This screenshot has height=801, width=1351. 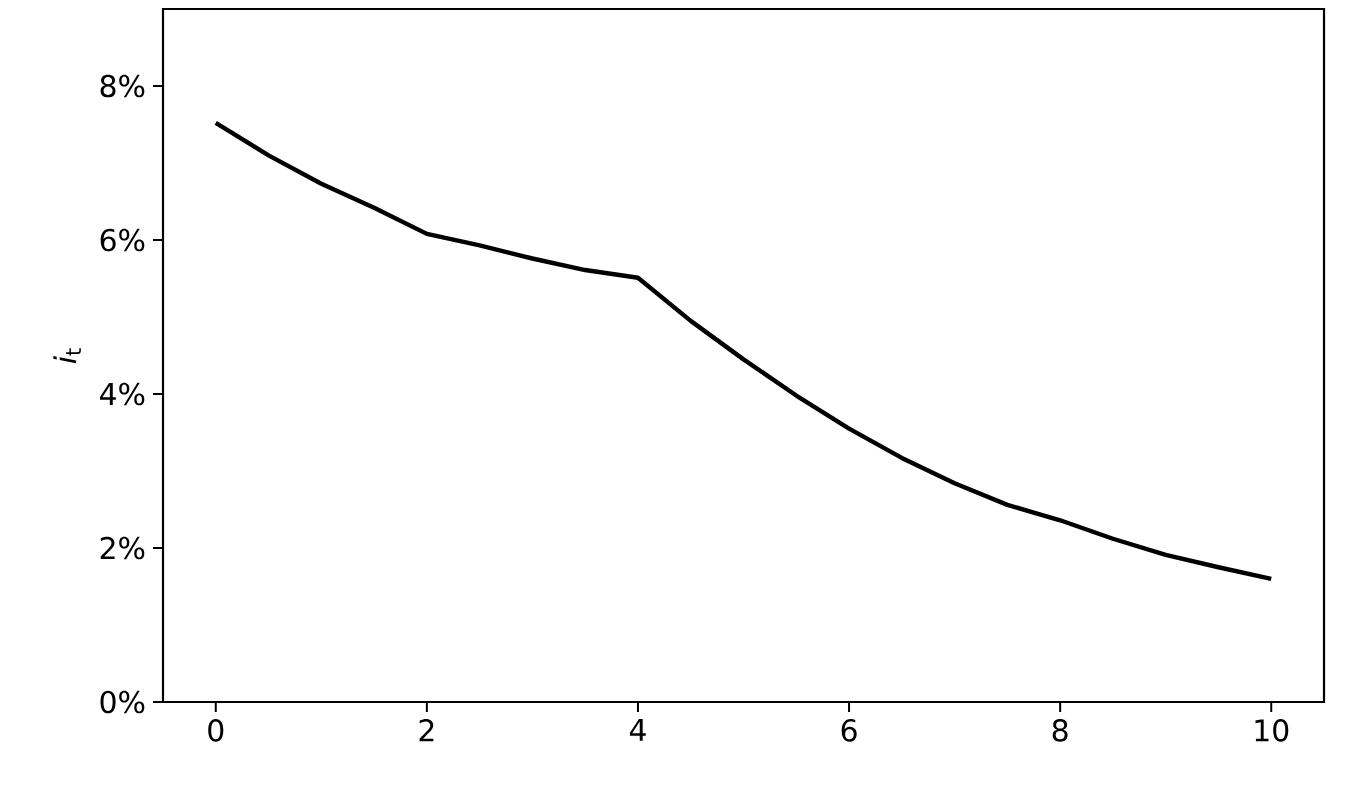 I want to click on y-tick-label: 8%, so click(x=122, y=86).